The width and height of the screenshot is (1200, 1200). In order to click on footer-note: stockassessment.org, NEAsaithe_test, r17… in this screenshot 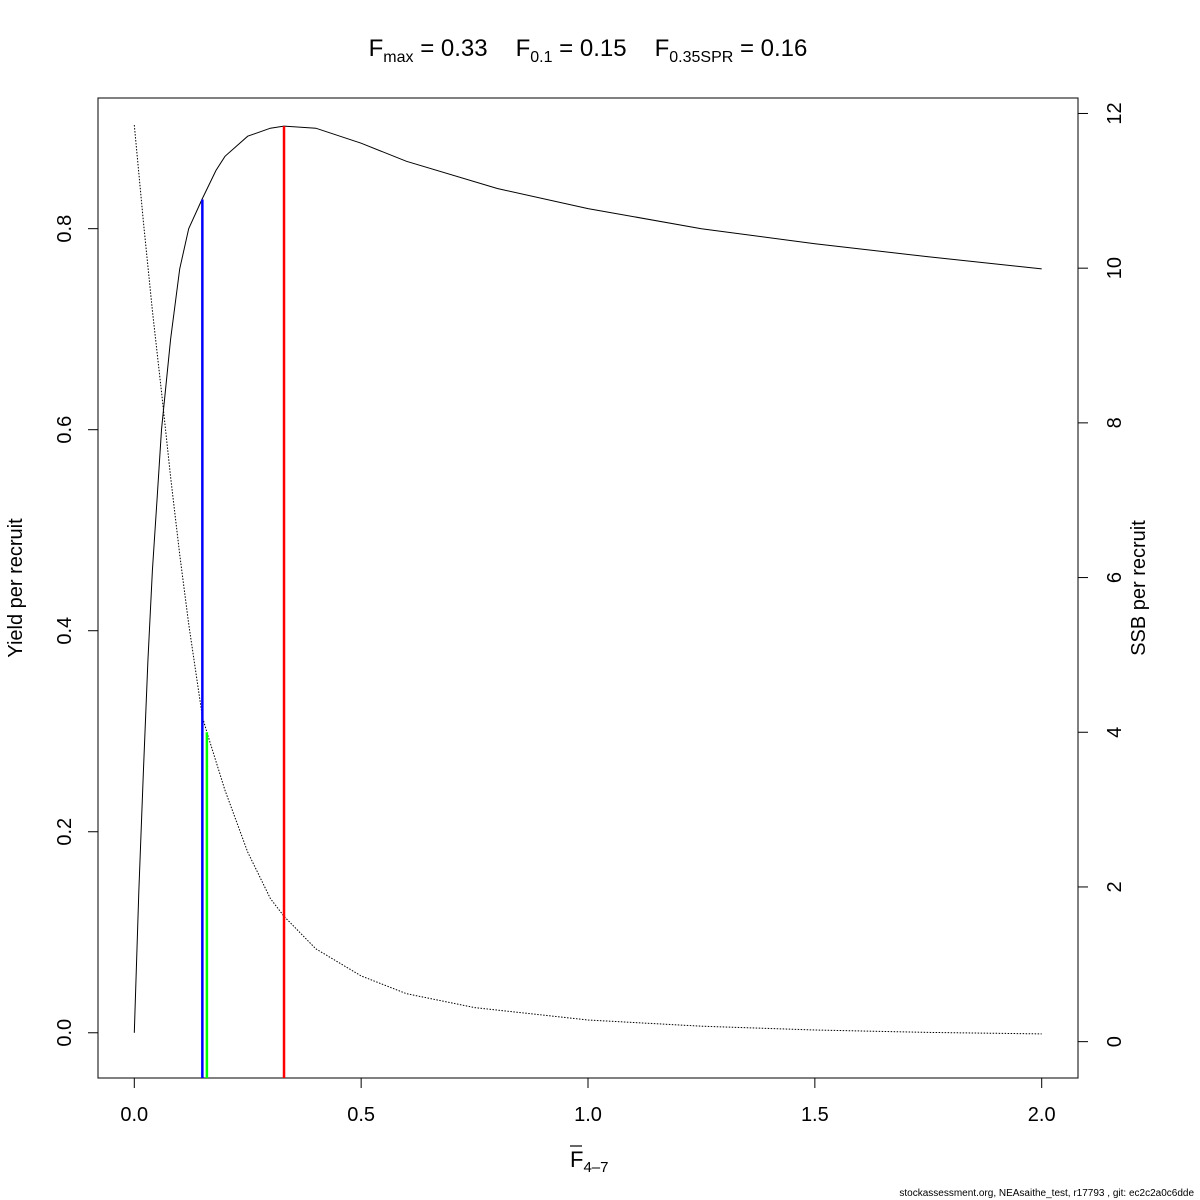, I will do `click(1046, 1193)`.